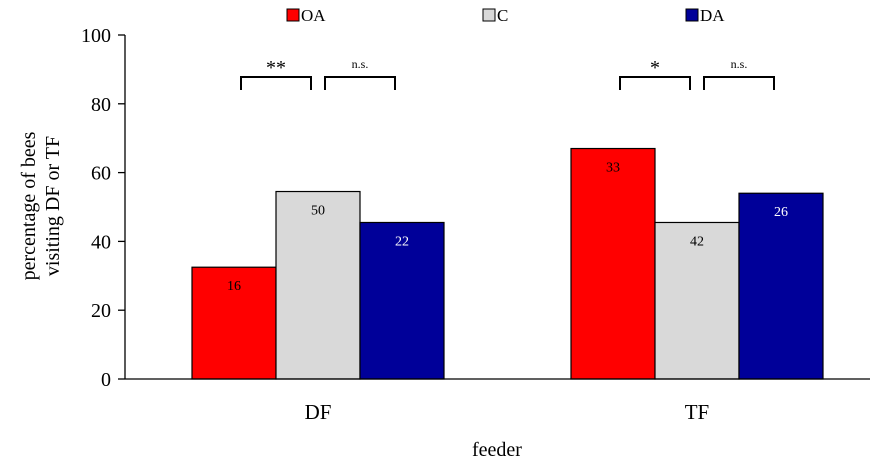 This screenshot has height=461, width=875. What do you see at coordinates (507, 73) in the screenshot?
I see `significance-brackets: ** n.s. * n.s.` at bounding box center [507, 73].